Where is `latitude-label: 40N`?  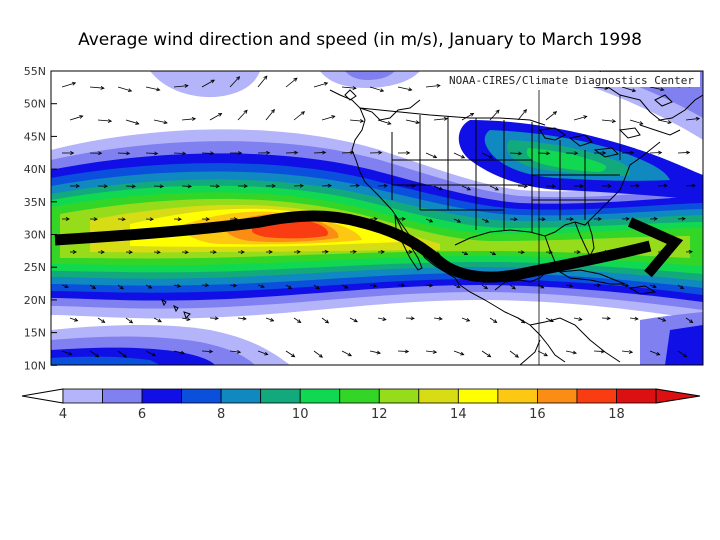 latitude-label: 40N is located at coordinates (35, 169).